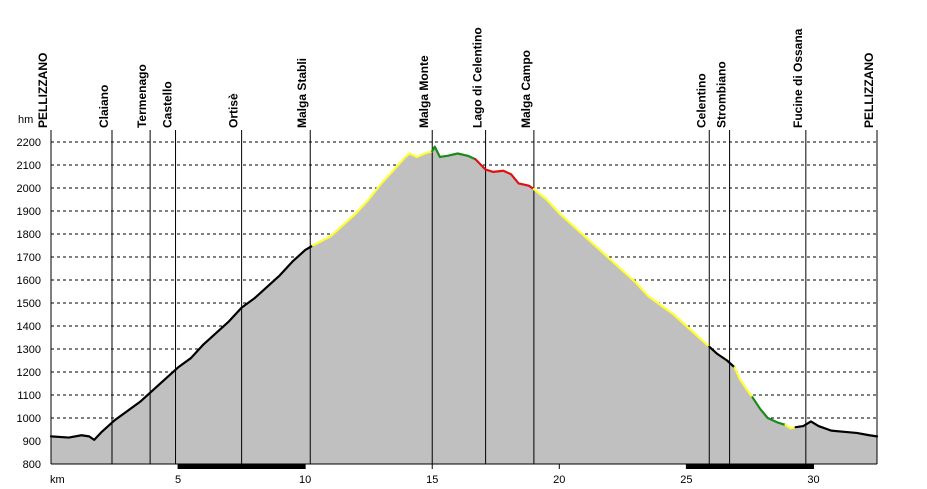 The image size is (927, 489). I want to click on x-tick-label: 10, so click(305, 480).